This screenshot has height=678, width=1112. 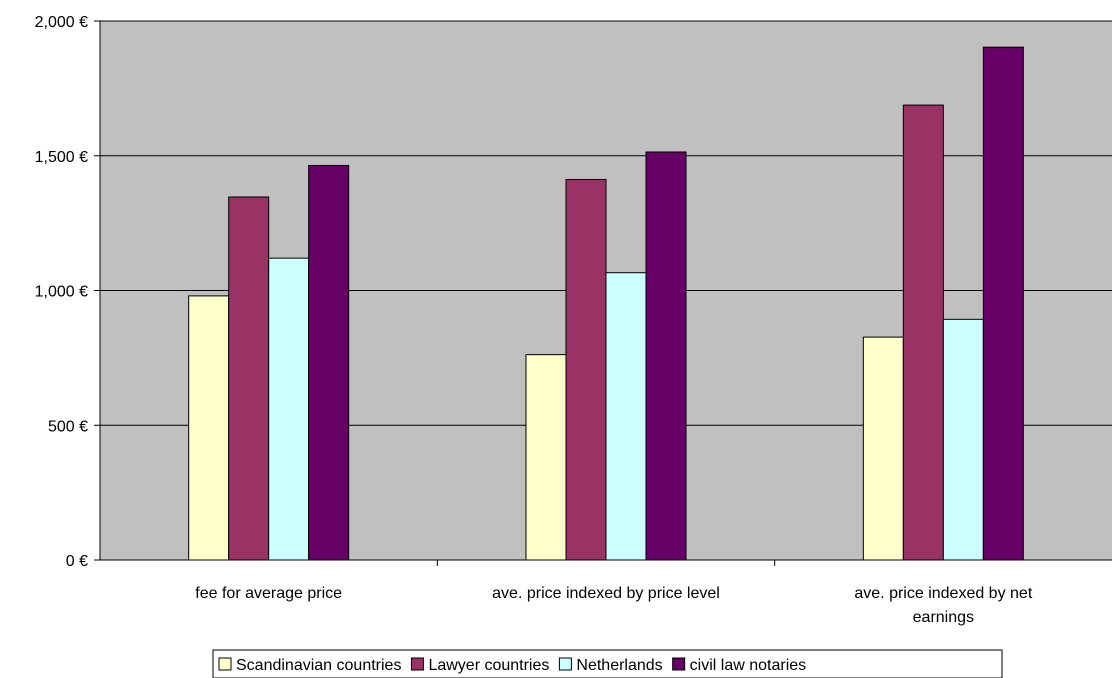 I want to click on legend-label: civil law notaries, so click(x=748, y=665).